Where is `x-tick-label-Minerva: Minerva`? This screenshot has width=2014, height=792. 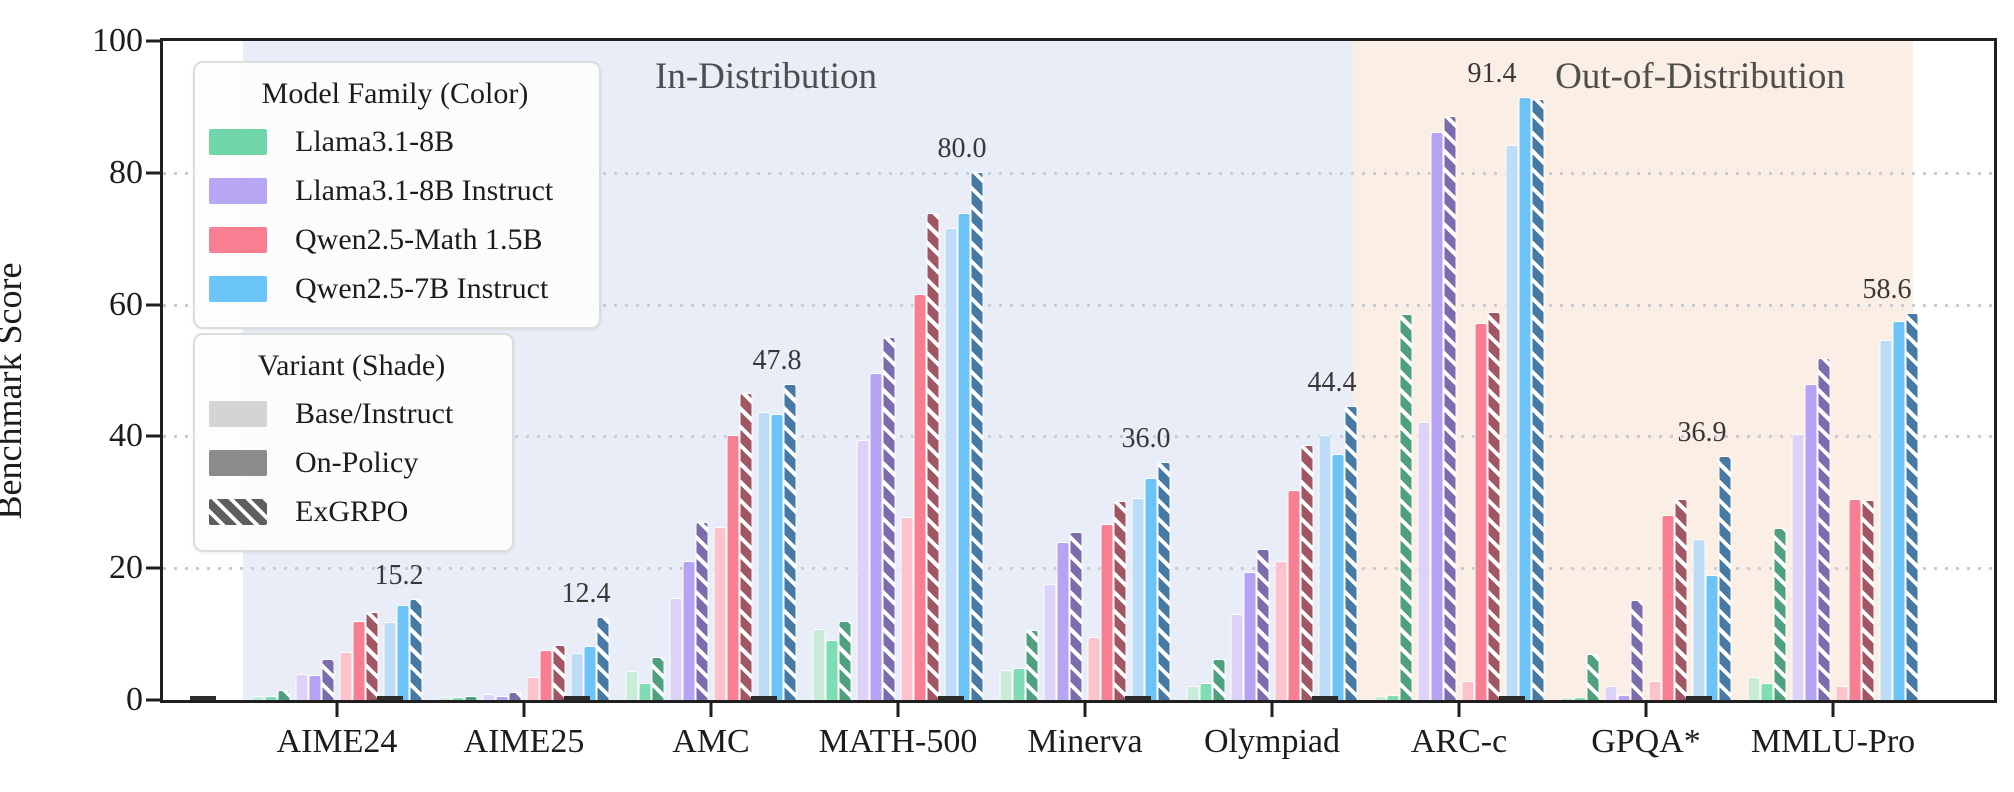
x-tick-label-Minerva: Minerva is located at coordinates (1085, 741).